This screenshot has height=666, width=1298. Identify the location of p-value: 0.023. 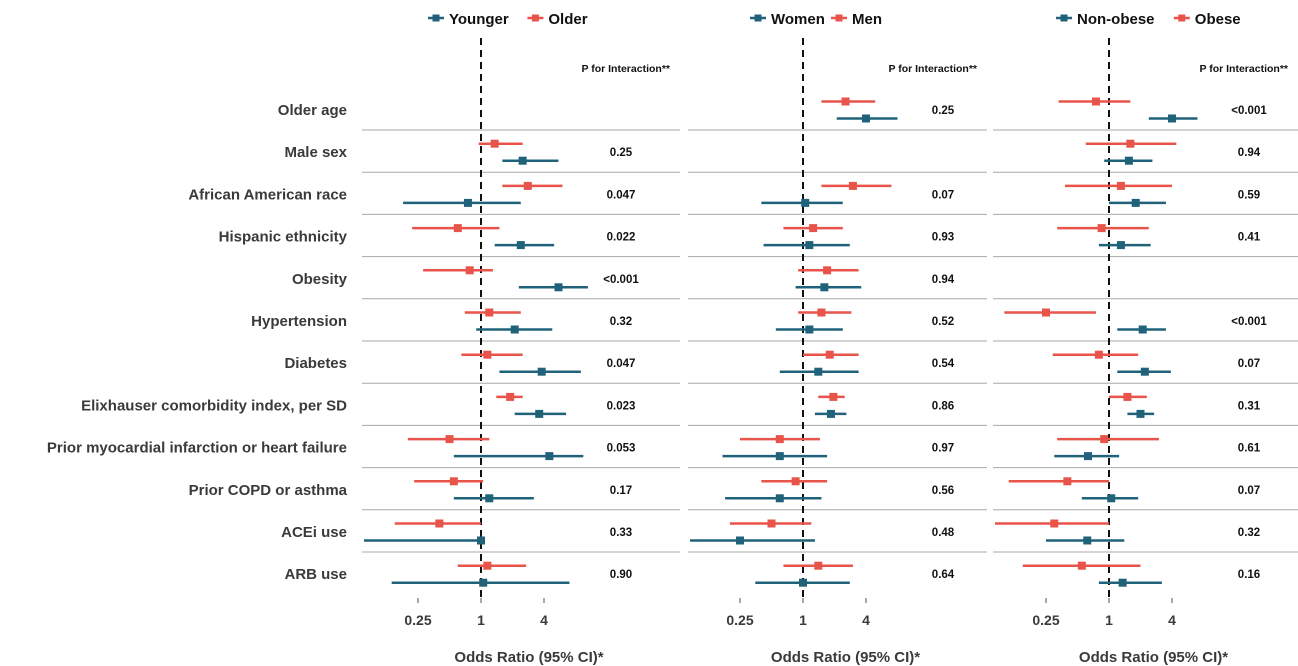
(621, 406).